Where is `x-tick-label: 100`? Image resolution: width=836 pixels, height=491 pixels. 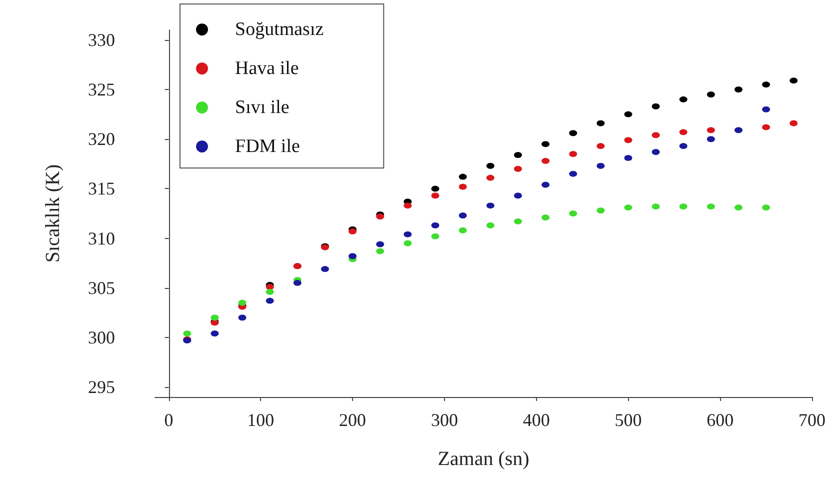
x-tick-label: 100 is located at coordinates (260, 420).